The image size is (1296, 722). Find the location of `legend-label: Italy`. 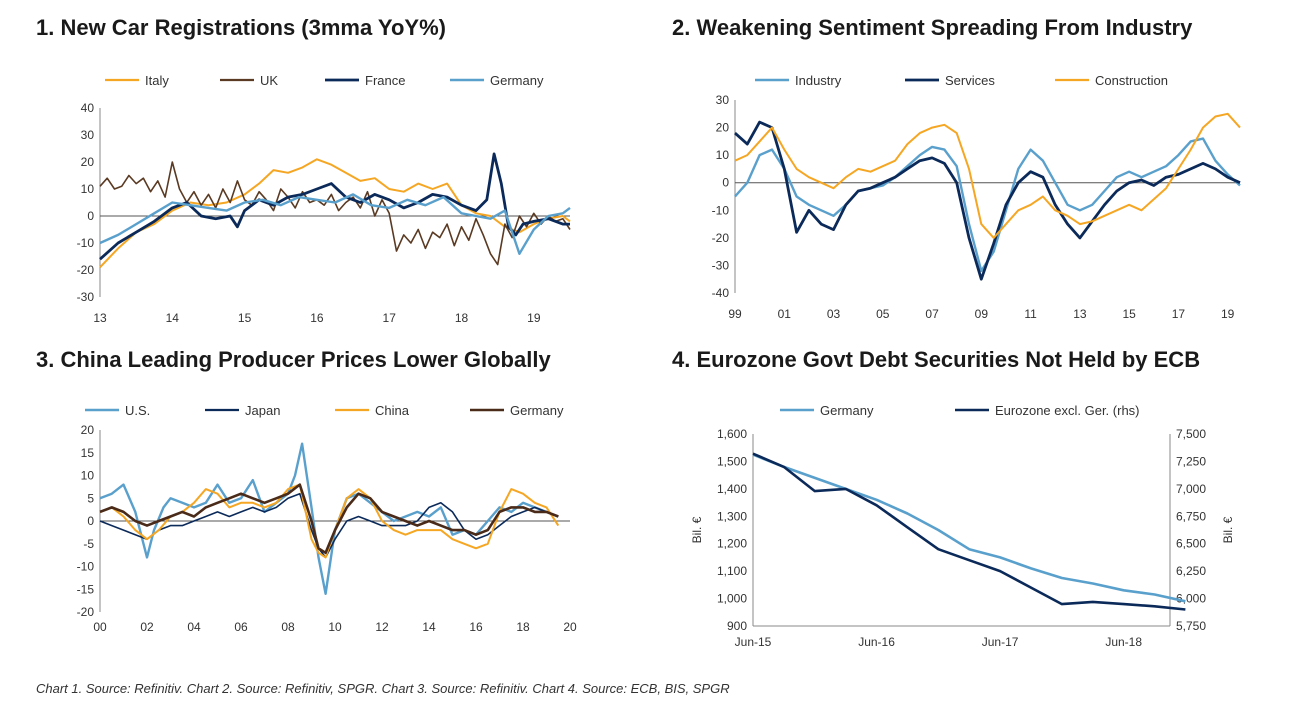

legend-label: Italy is located at coordinates (157, 80).